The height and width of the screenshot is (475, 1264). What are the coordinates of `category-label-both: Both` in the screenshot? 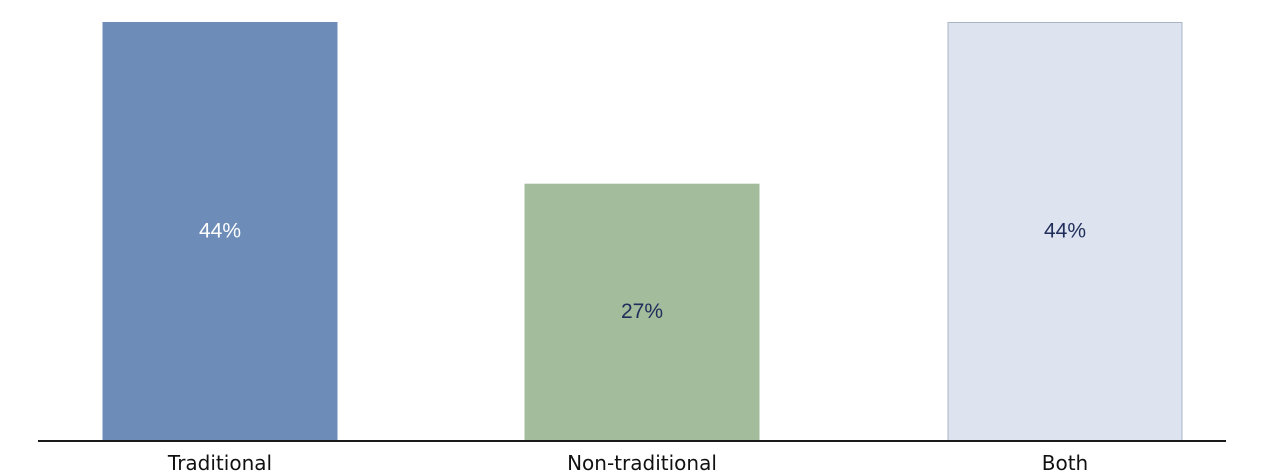 It's located at (1065, 463).